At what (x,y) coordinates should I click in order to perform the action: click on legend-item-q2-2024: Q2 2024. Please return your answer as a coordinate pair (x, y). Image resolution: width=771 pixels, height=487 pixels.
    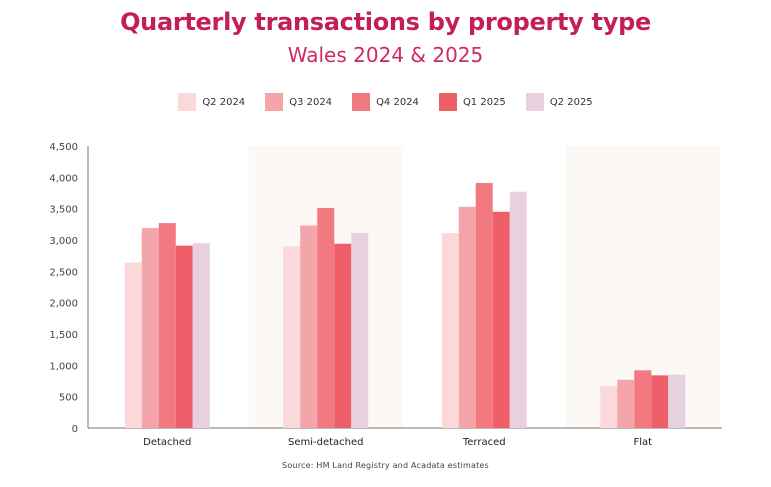
    Looking at the image, I should click on (211, 102).